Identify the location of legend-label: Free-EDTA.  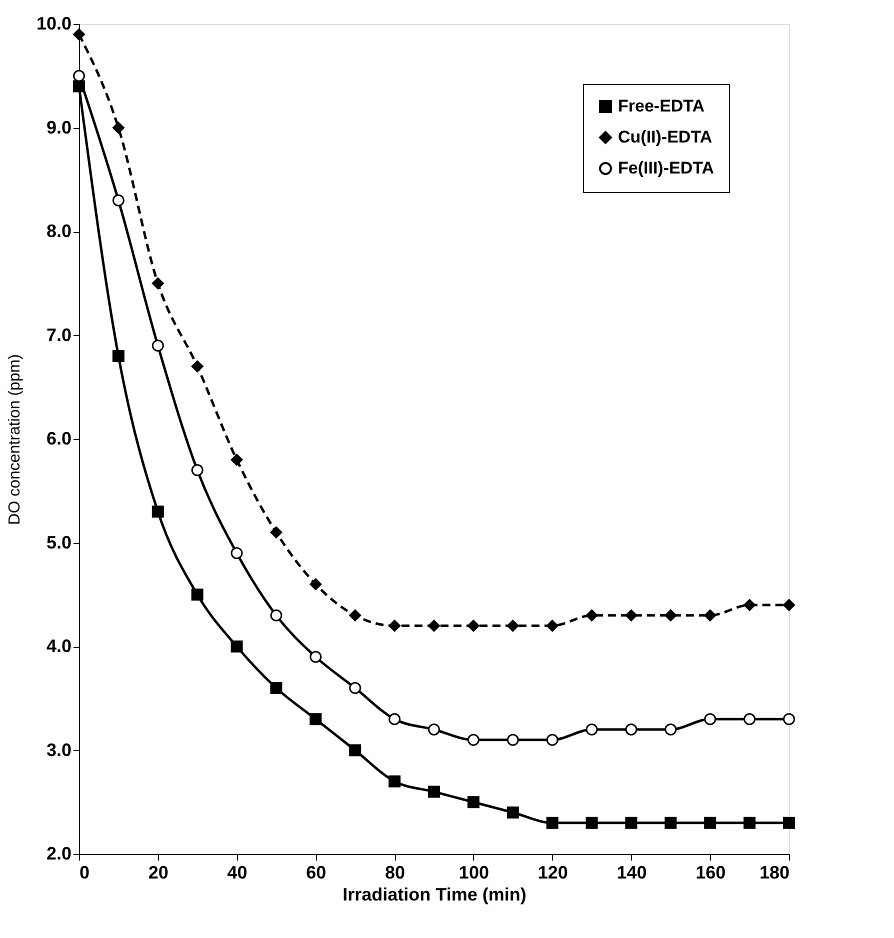
(661, 106).